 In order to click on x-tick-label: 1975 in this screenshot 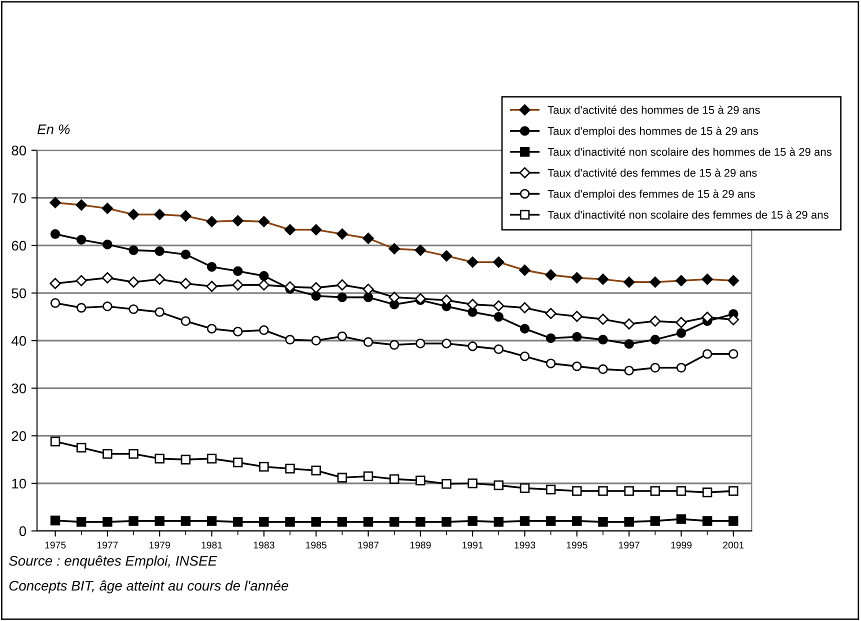, I will do `click(55, 545)`.